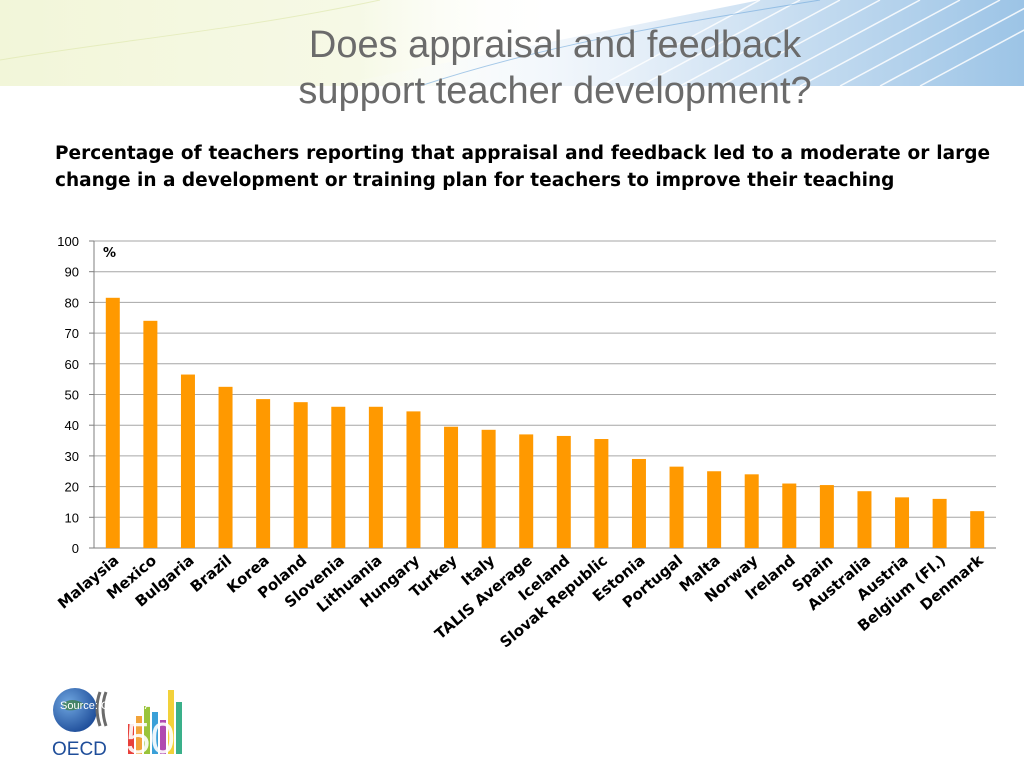 Image resolution: width=1024 pixels, height=768 pixels. What do you see at coordinates (72, 517) in the screenshot?
I see `y-tick-label: 10` at bounding box center [72, 517].